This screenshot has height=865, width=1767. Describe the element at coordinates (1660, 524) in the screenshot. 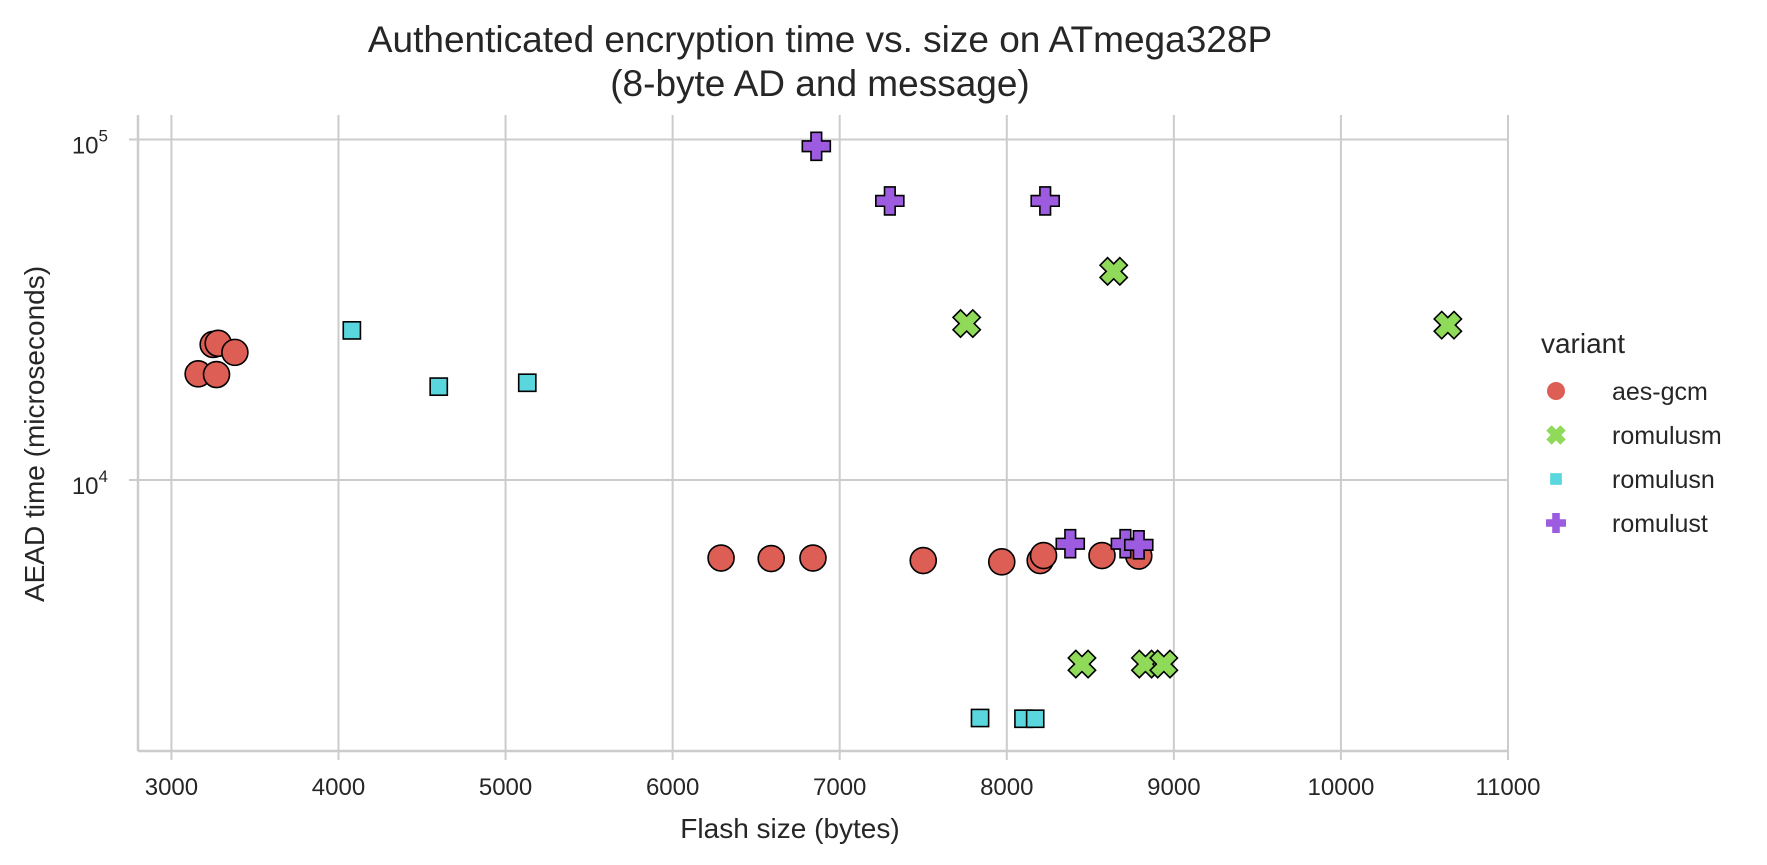

I see `legend-label-romulust: romulust` at that location.